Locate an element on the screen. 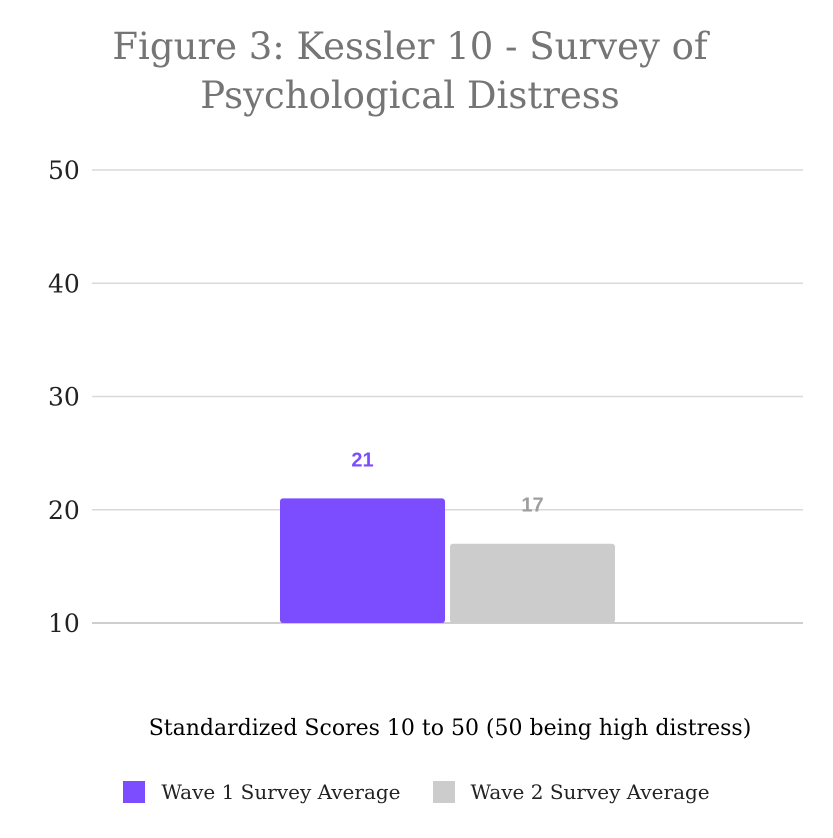 This screenshot has height=838, width=833. legend-item-wave-2: Wave 2 Survey Average is located at coordinates (571, 792).